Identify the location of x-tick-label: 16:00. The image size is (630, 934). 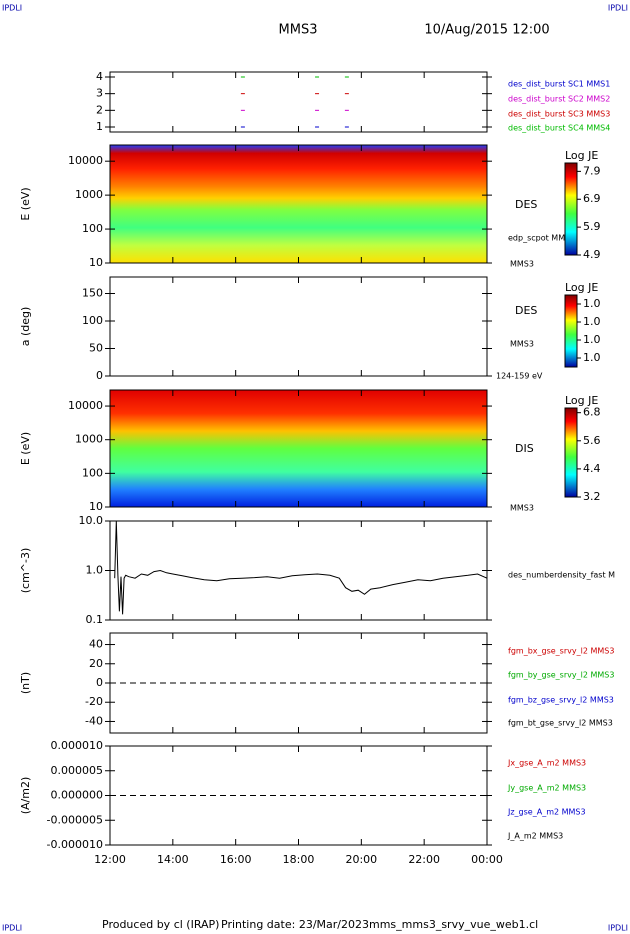
(236, 859).